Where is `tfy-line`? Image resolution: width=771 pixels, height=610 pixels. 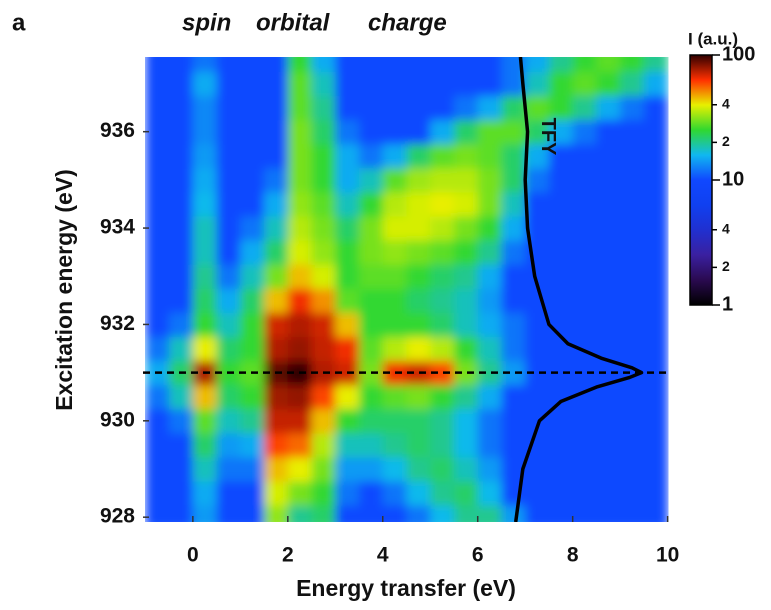
tfy-line is located at coordinates (578, 289).